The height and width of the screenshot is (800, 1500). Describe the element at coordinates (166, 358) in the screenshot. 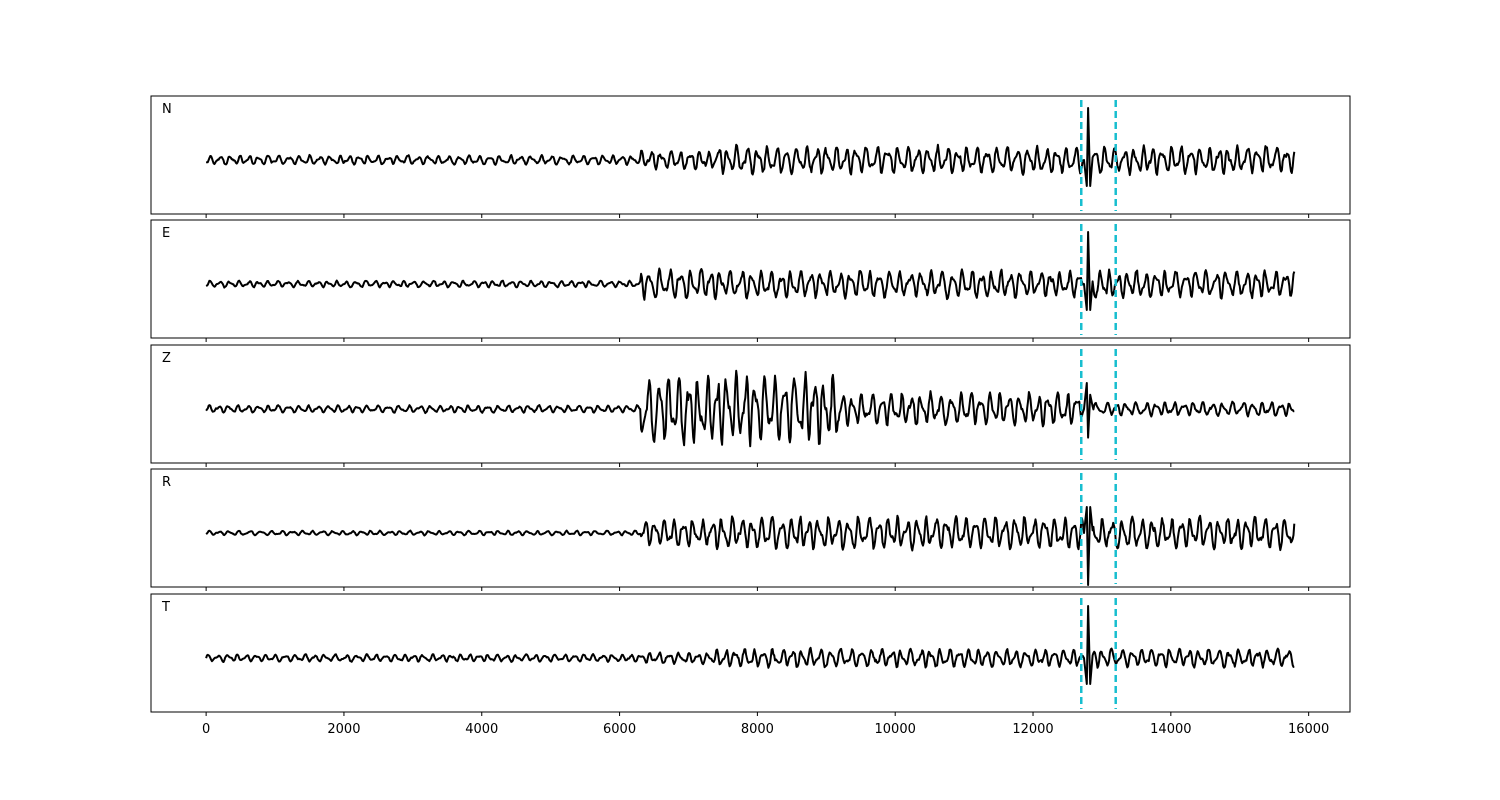

I see `panel-label-Z: Z` at that location.